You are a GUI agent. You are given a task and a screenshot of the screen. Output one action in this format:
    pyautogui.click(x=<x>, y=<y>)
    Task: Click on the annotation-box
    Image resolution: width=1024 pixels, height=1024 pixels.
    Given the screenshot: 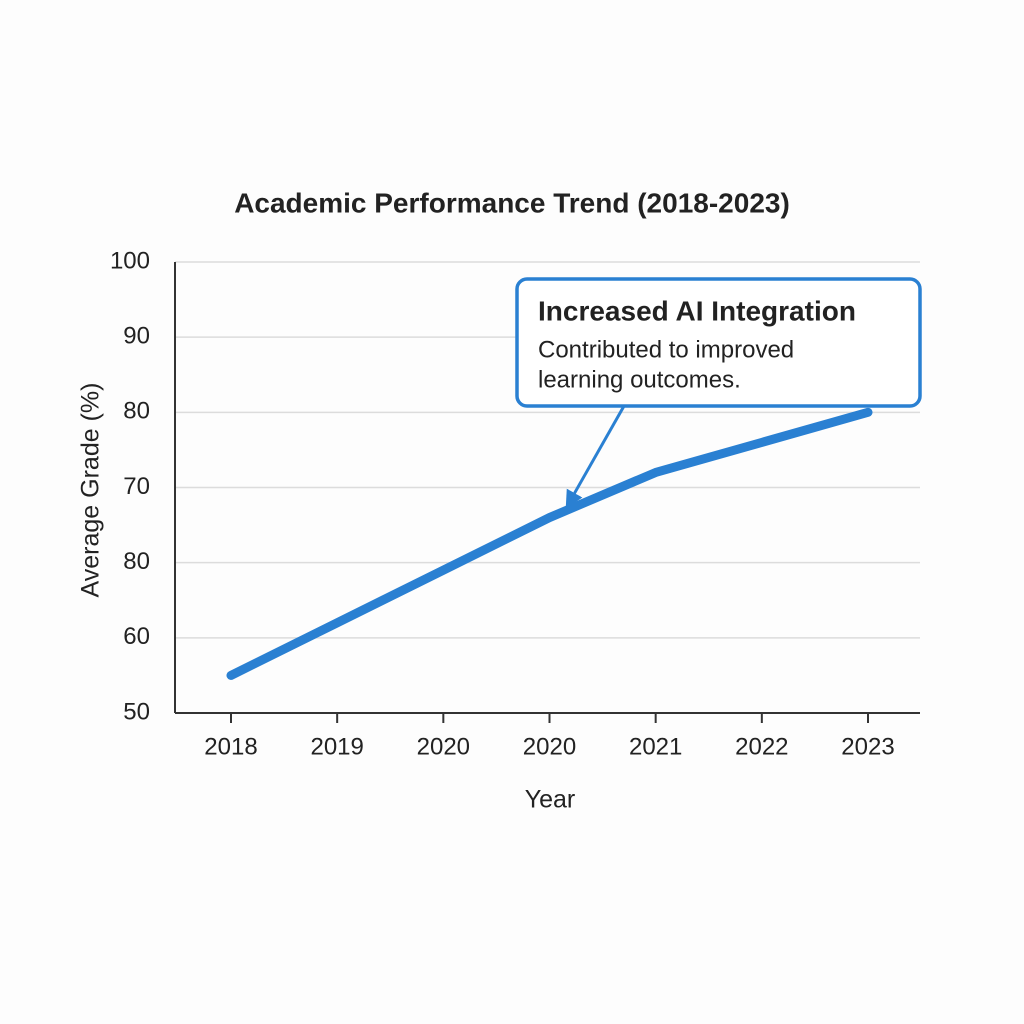 What is the action you would take?
    pyautogui.click(x=718, y=342)
    